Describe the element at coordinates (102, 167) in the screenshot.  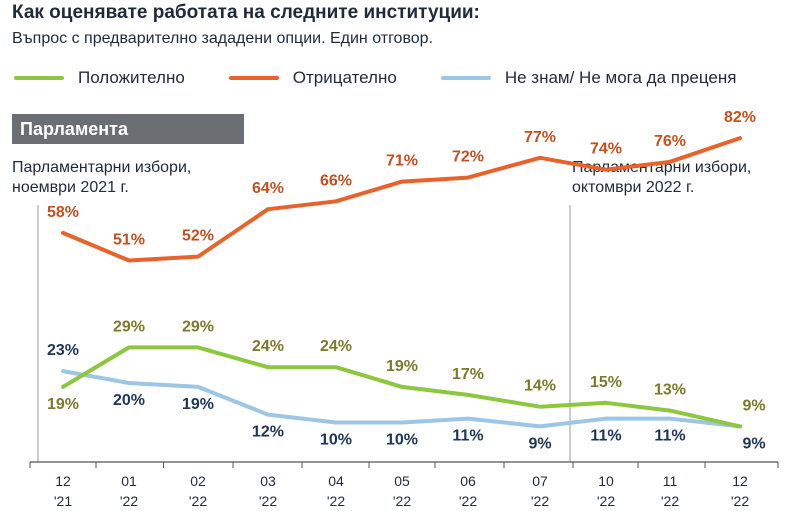
I see `annotation-left-line1: Парламентарни избори,` at that location.